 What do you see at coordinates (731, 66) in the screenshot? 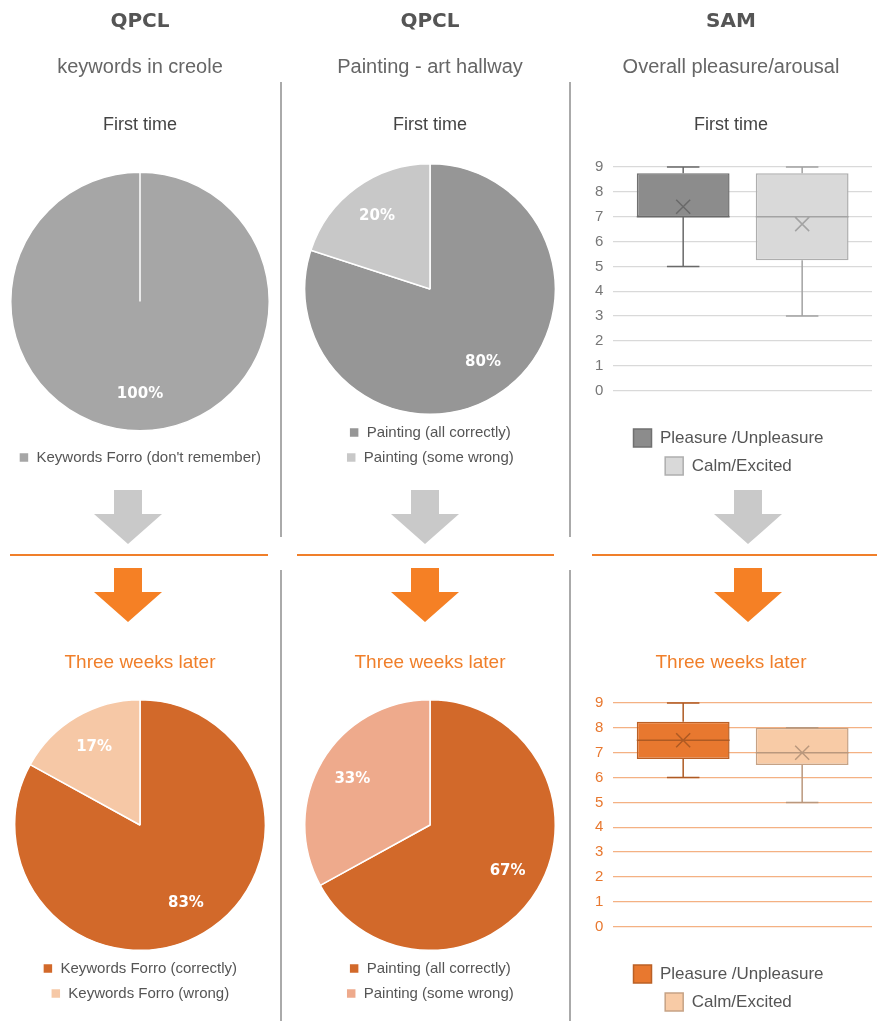
I see `chart-subtitle: Overall pleasure/arousal` at bounding box center [731, 66].